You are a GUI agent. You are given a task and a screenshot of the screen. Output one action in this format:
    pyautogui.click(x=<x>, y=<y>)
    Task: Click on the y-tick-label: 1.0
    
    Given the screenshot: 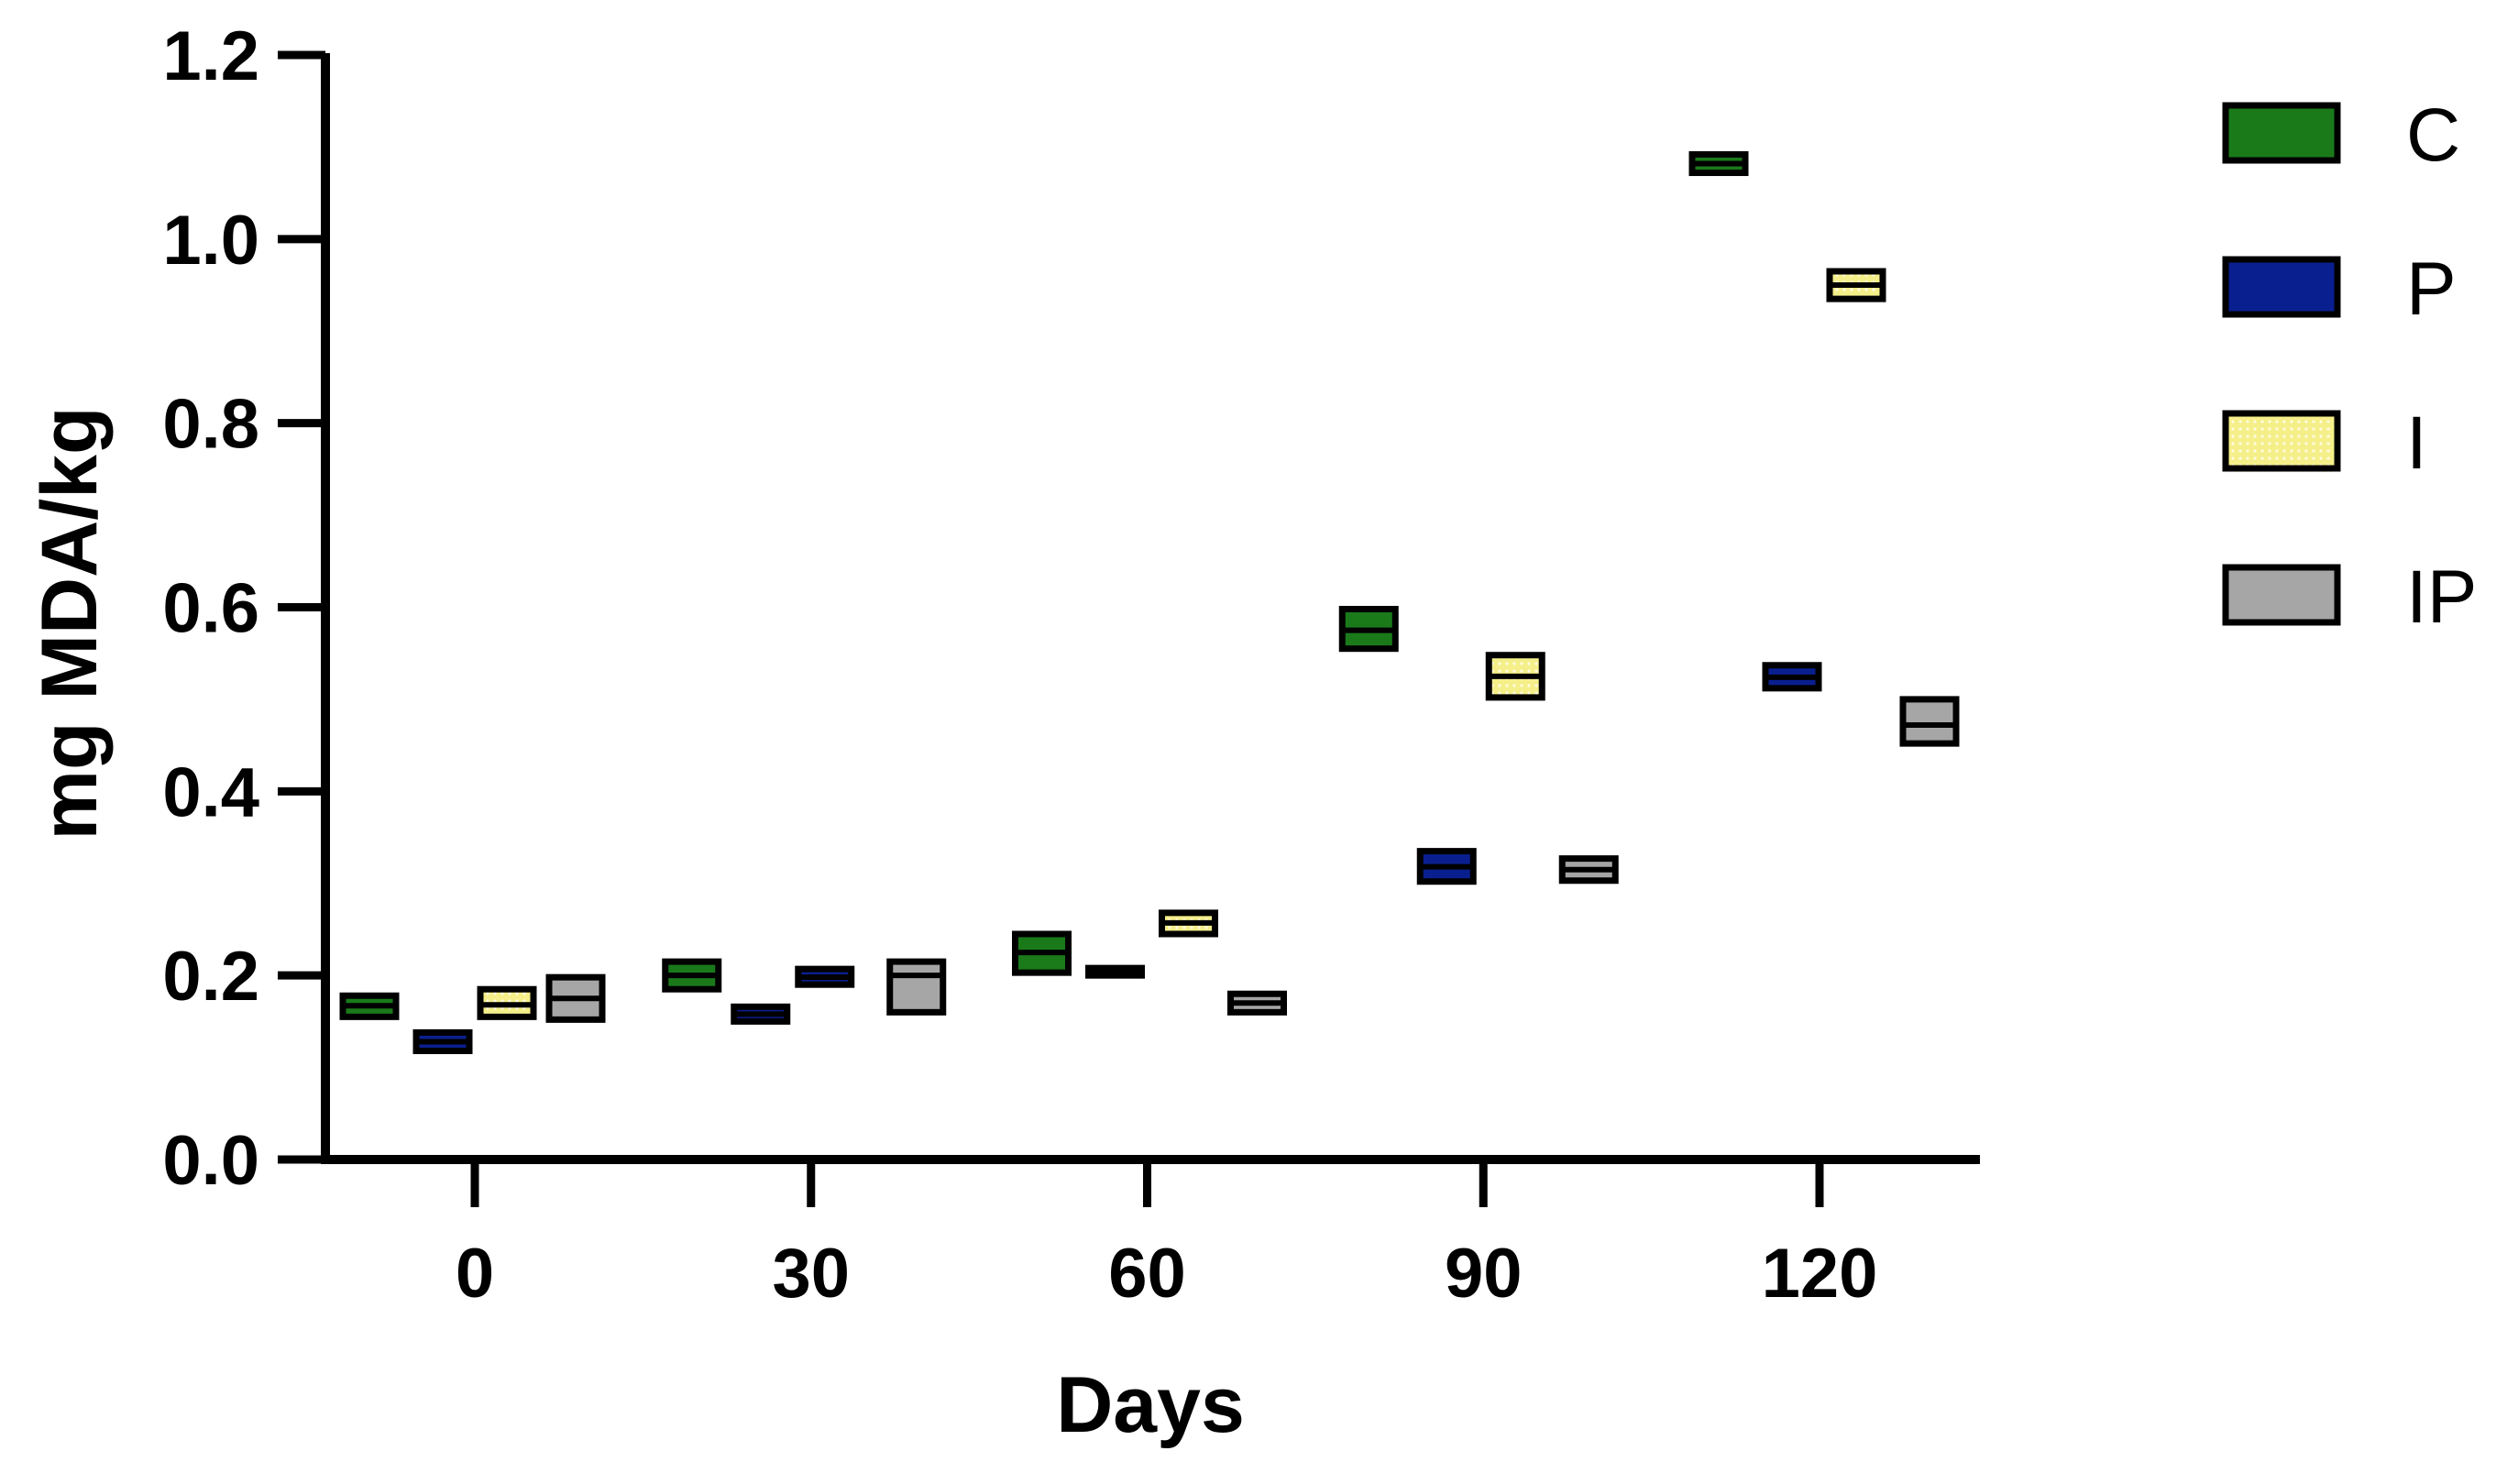 What is the action you would take?
    pyautogui.click(x=210, y=241)
    